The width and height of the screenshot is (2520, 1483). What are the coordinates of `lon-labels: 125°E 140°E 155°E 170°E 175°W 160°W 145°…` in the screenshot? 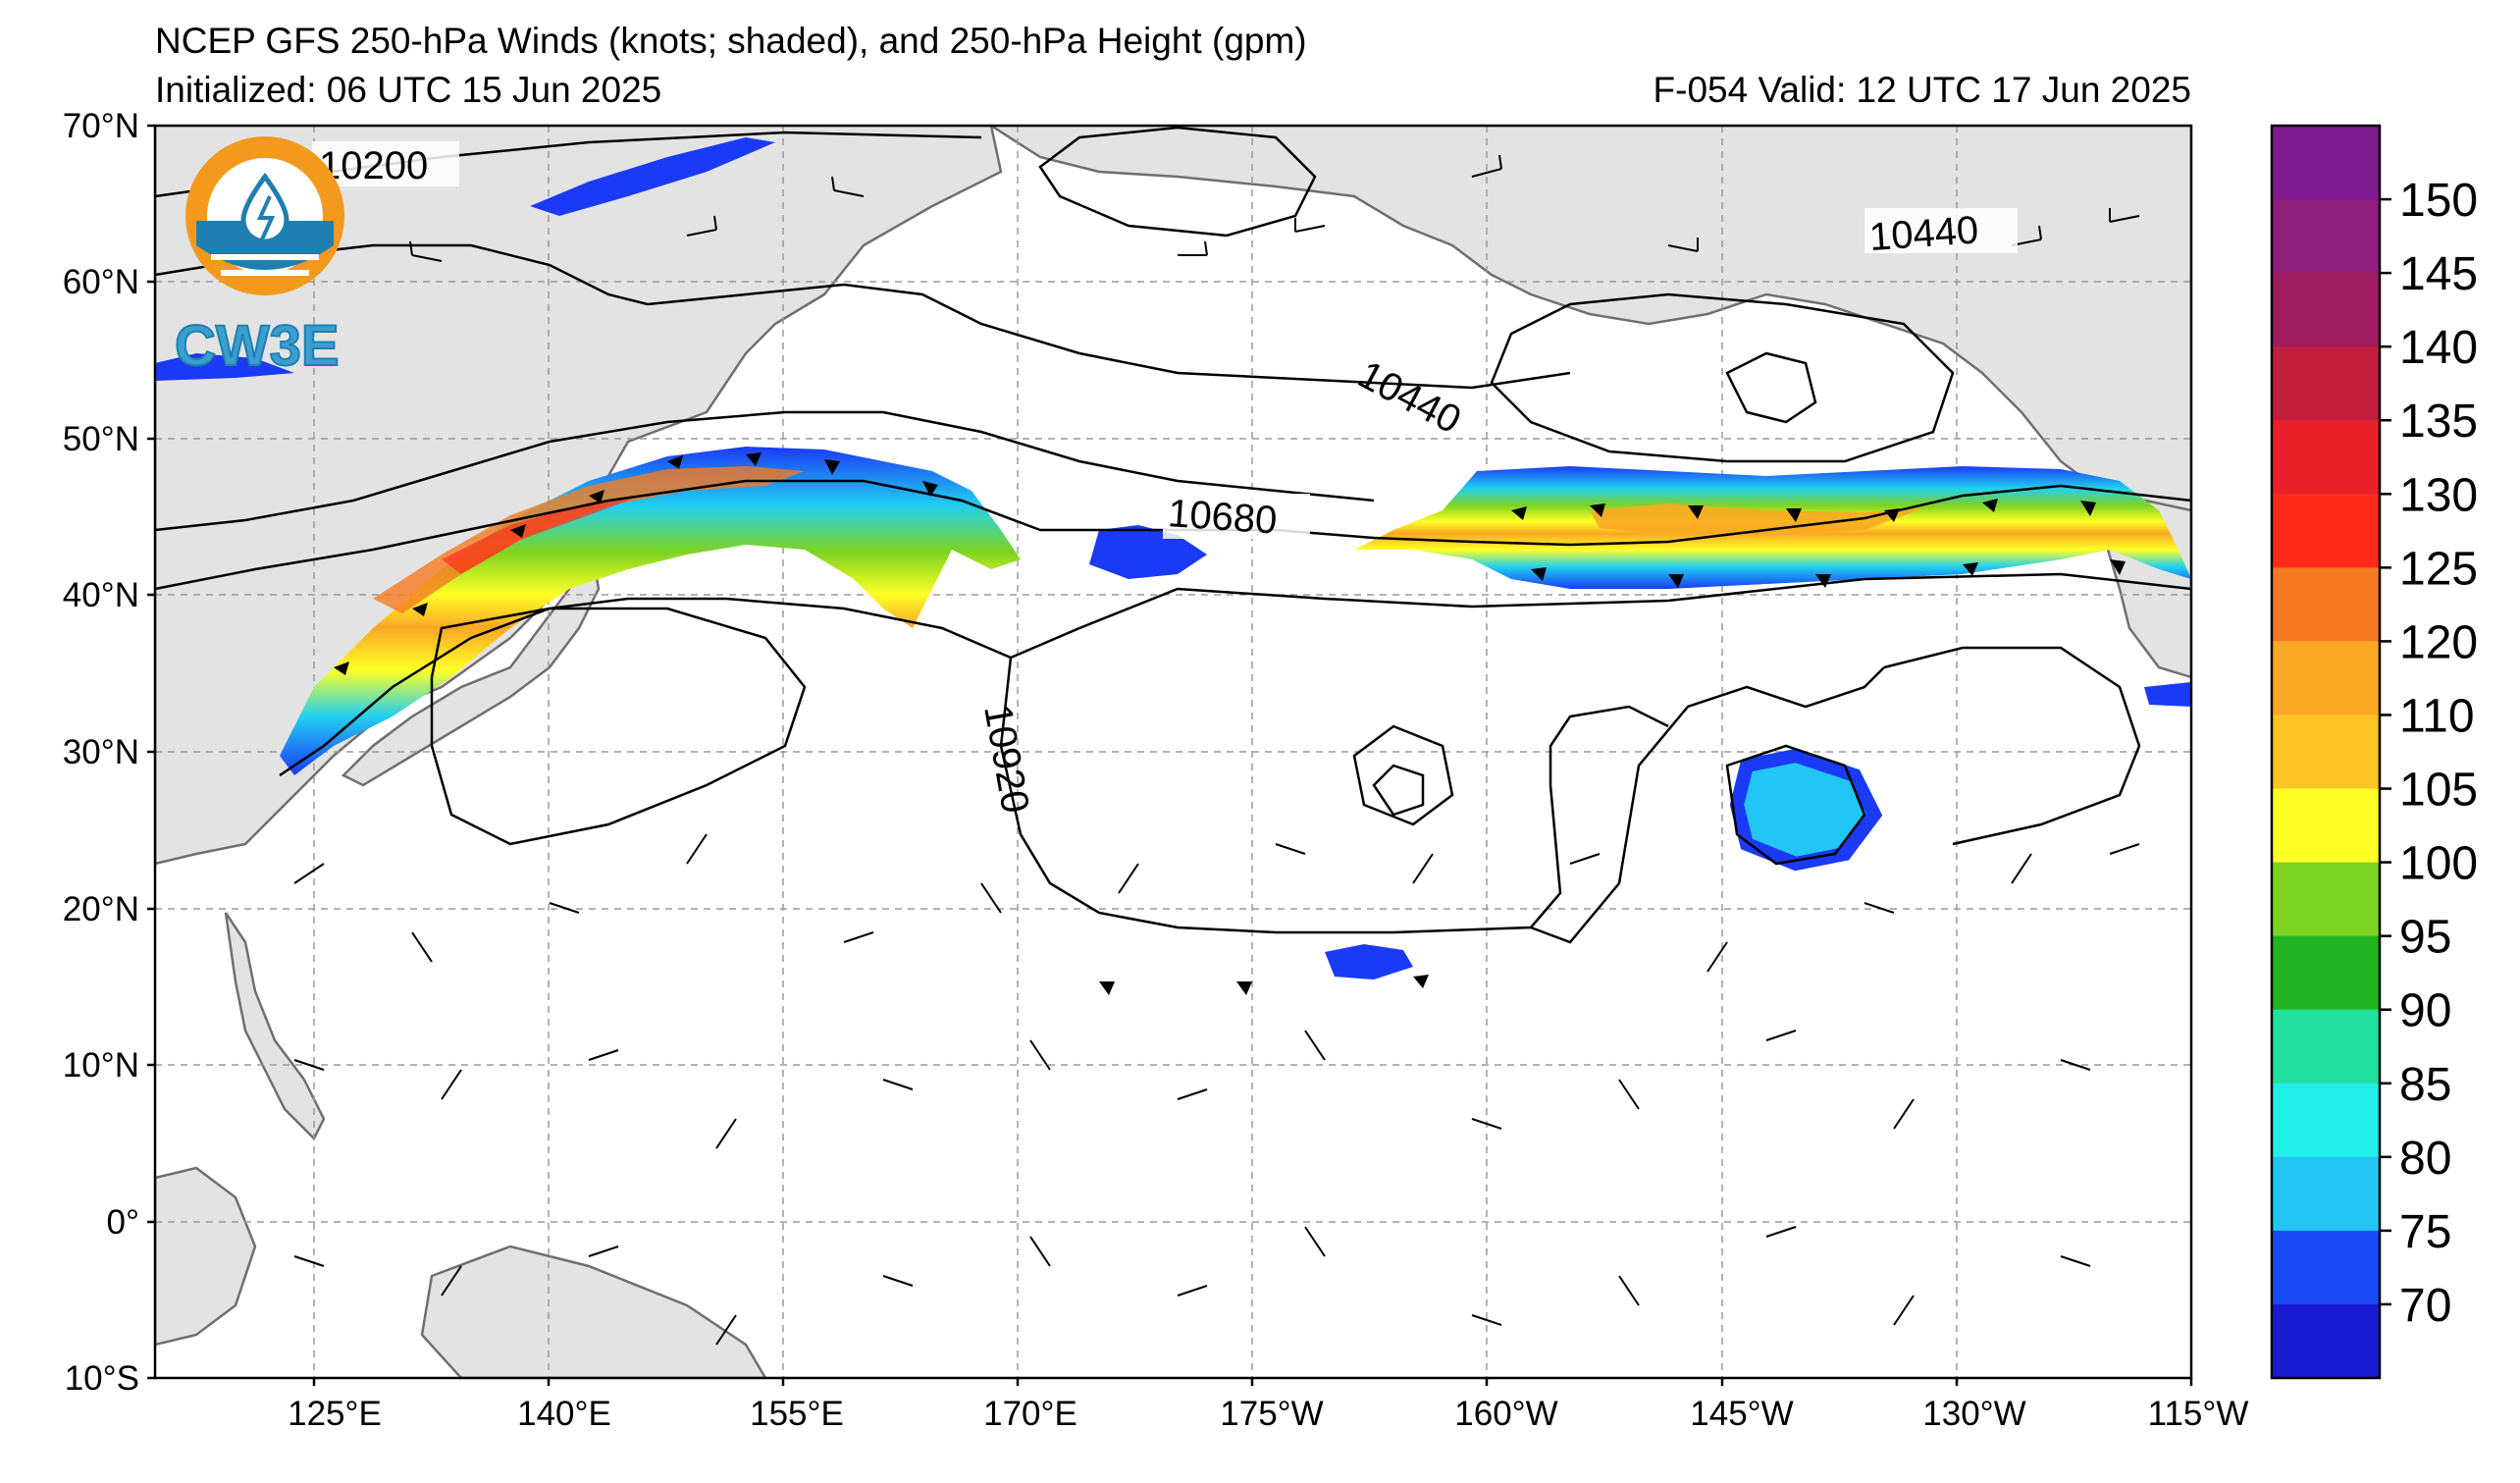 It's located at (1268, 1414).